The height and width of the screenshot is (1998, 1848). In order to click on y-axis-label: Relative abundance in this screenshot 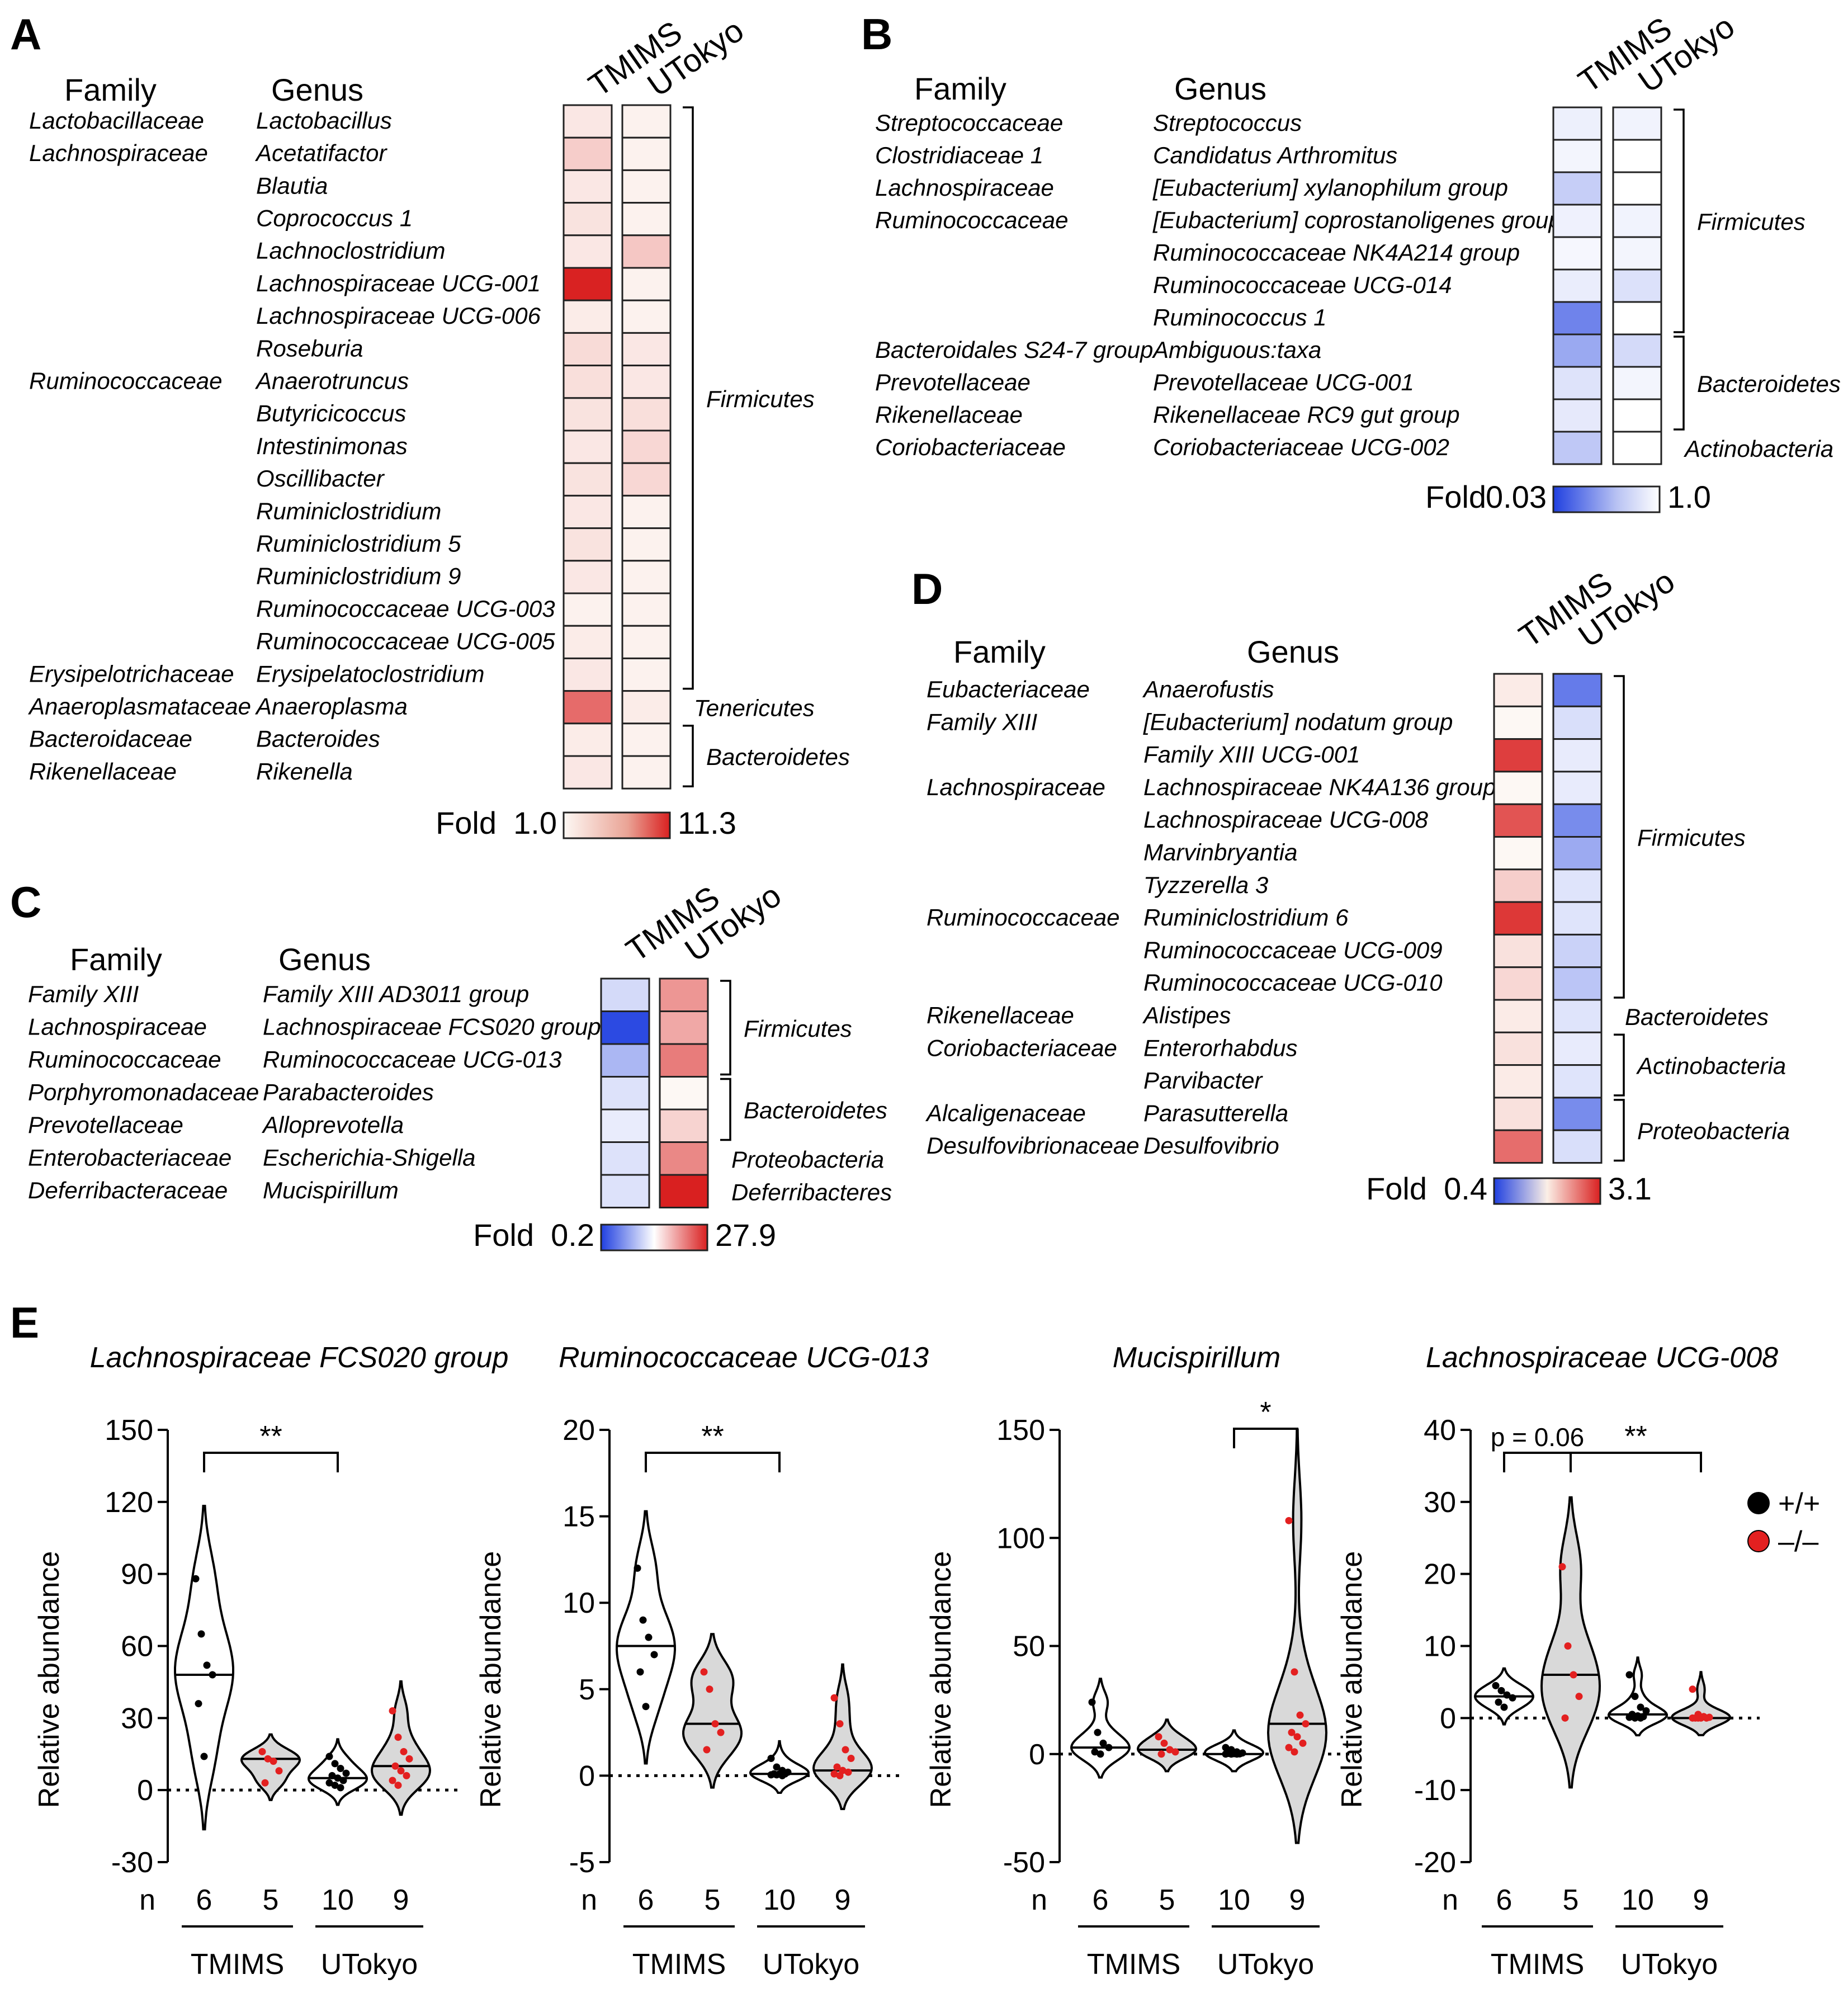, I will do `click(1352, 1679)`.